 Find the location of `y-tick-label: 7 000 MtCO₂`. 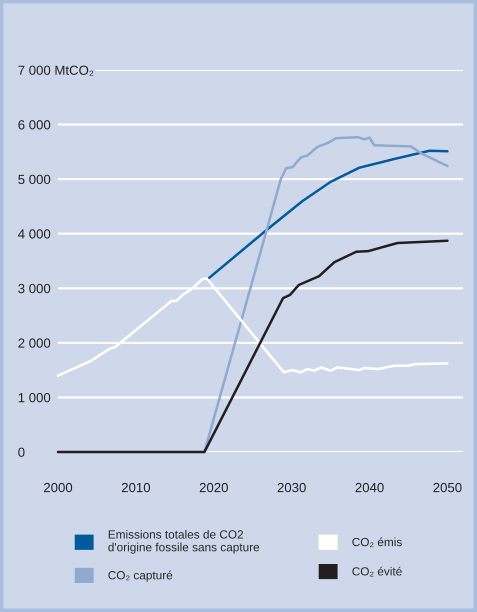

y-tick-label: 7 000 MtCO₂ is located at coordinates (56, 71).